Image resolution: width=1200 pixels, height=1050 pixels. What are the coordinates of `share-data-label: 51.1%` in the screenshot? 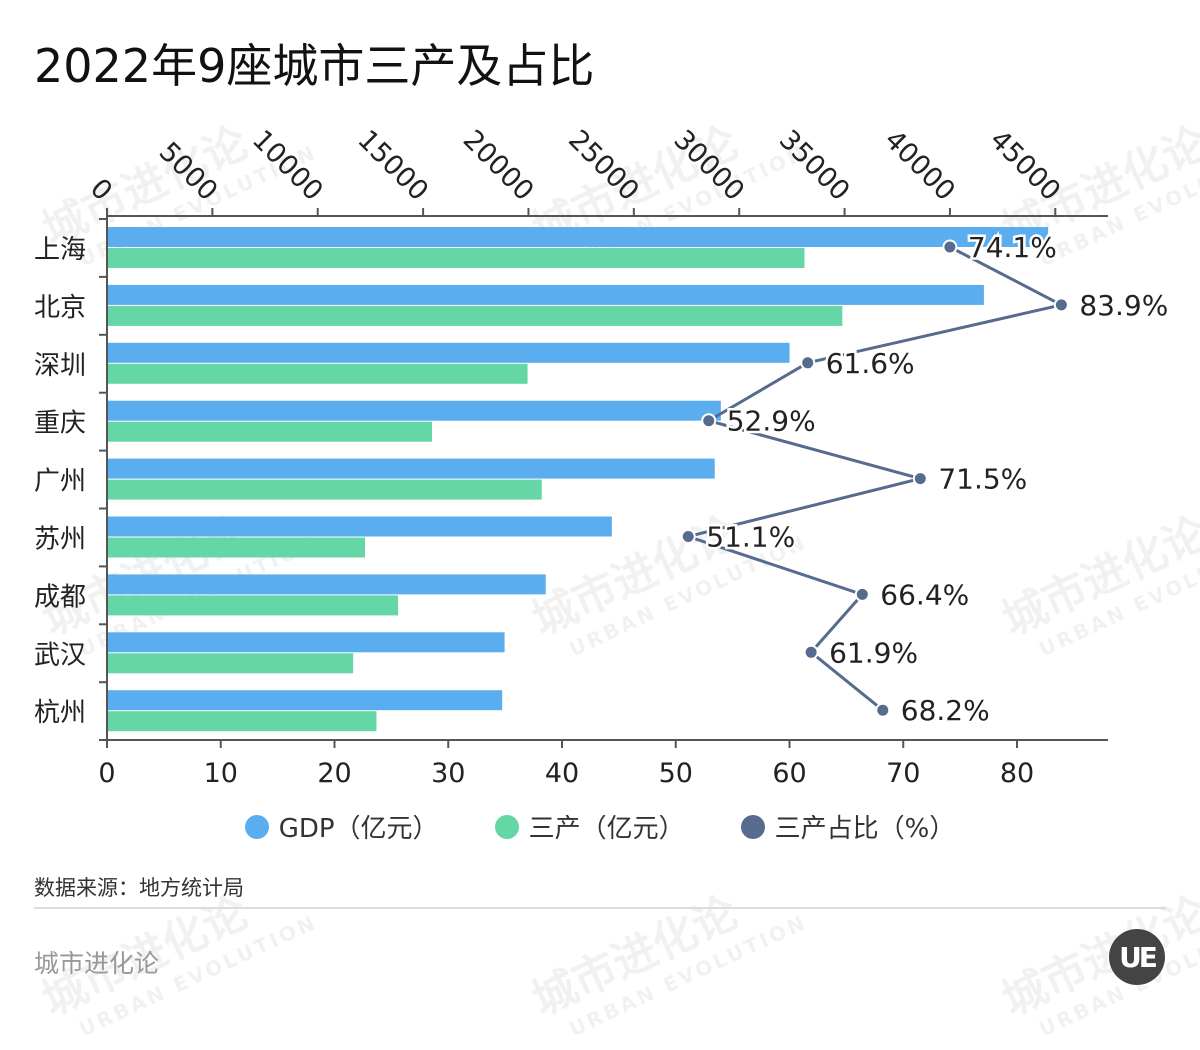 It's located at (750, 537).